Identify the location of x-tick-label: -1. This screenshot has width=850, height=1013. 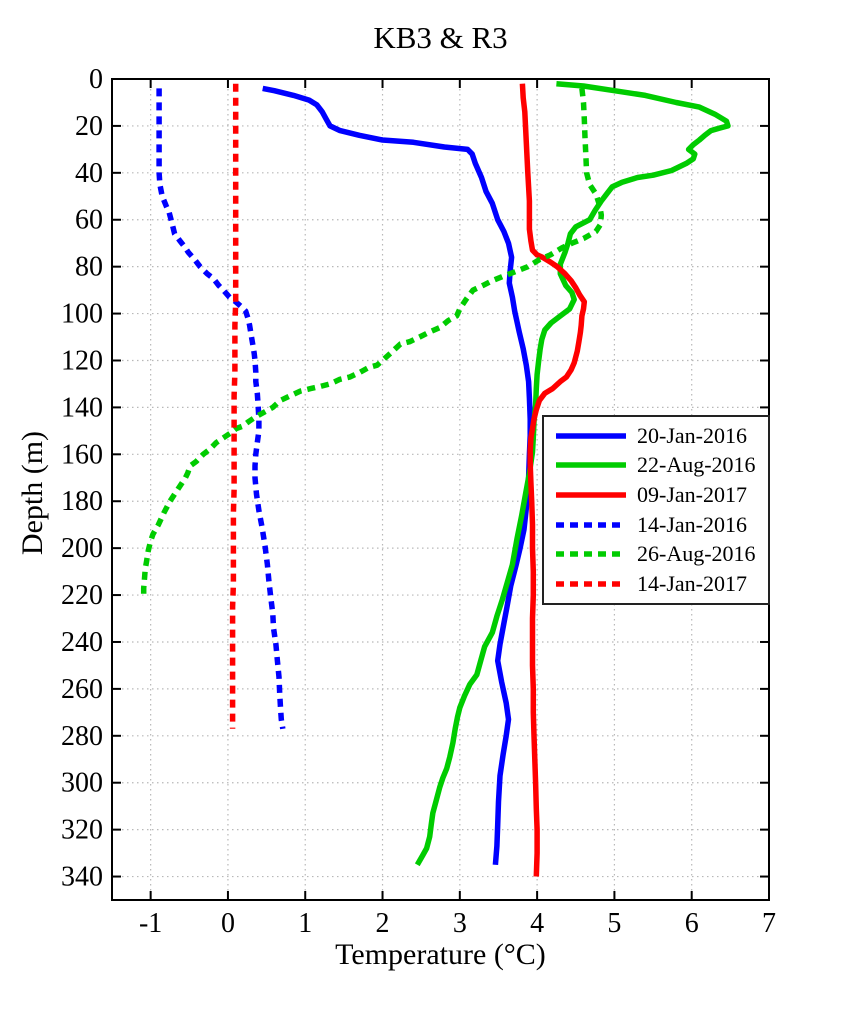
(150, 923).